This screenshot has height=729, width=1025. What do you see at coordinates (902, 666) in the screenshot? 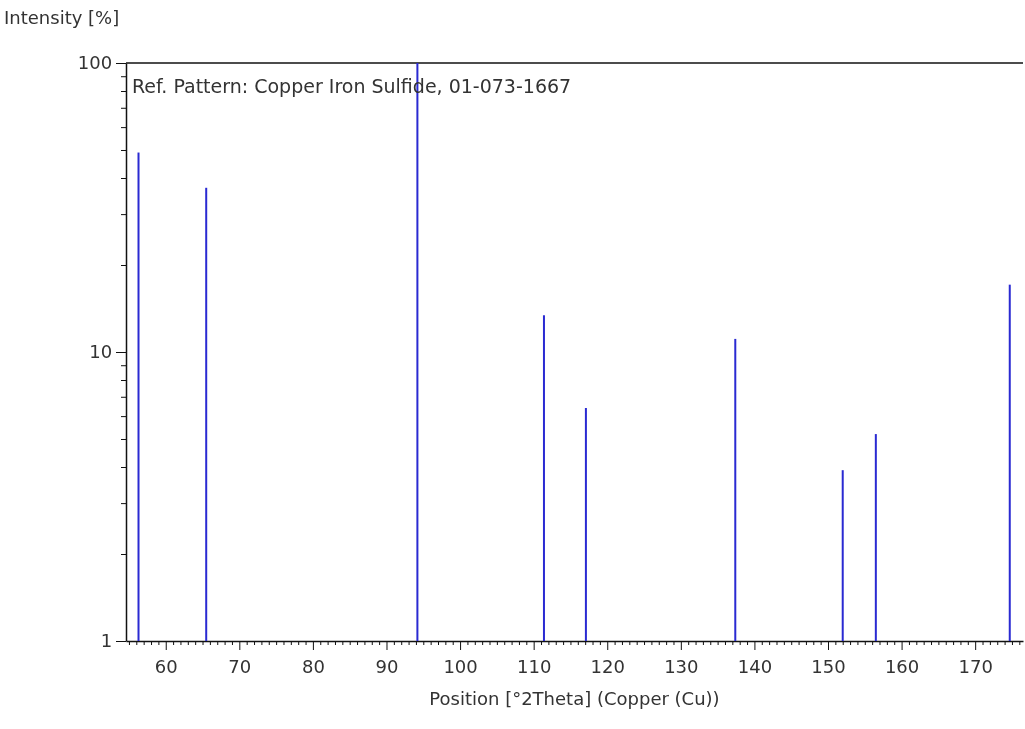
I see `x-tick-label: 160` at bounding box center [902, 666].